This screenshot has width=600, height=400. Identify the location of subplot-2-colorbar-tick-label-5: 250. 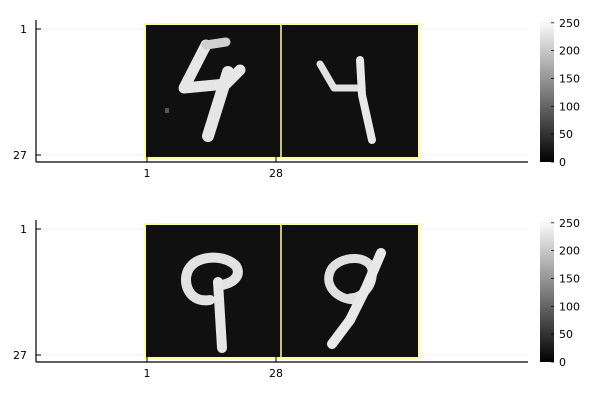
(569, 223).